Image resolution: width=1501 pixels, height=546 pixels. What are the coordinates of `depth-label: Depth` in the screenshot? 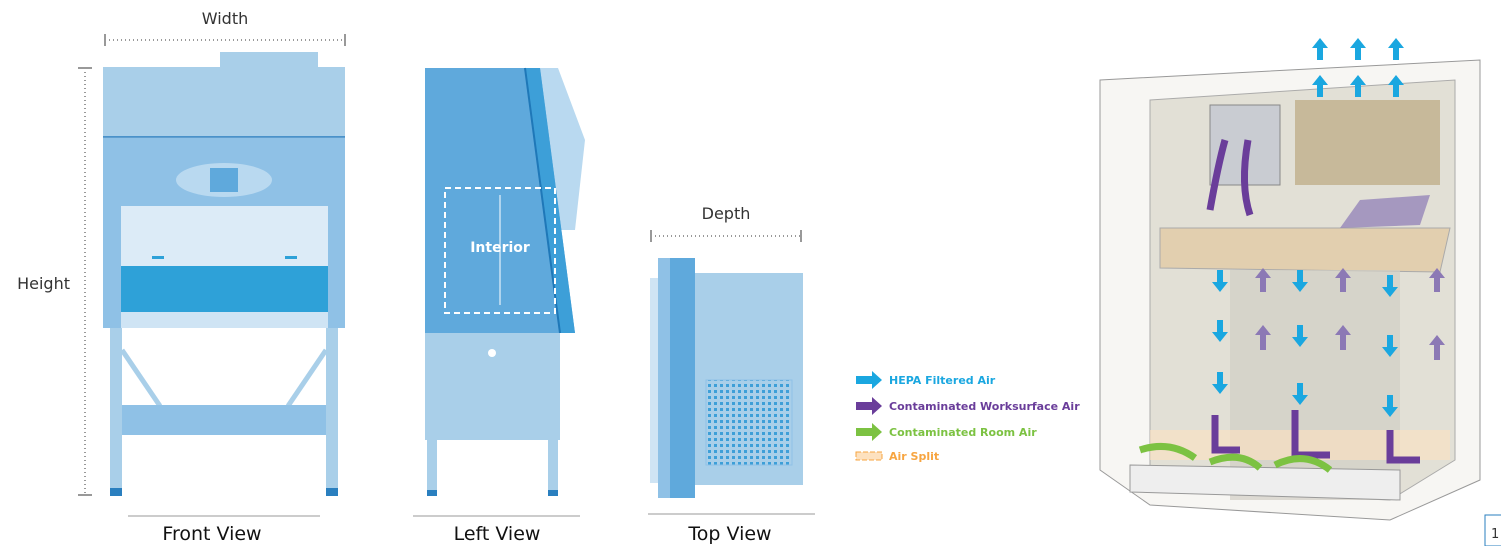 It's located at (726, 213).